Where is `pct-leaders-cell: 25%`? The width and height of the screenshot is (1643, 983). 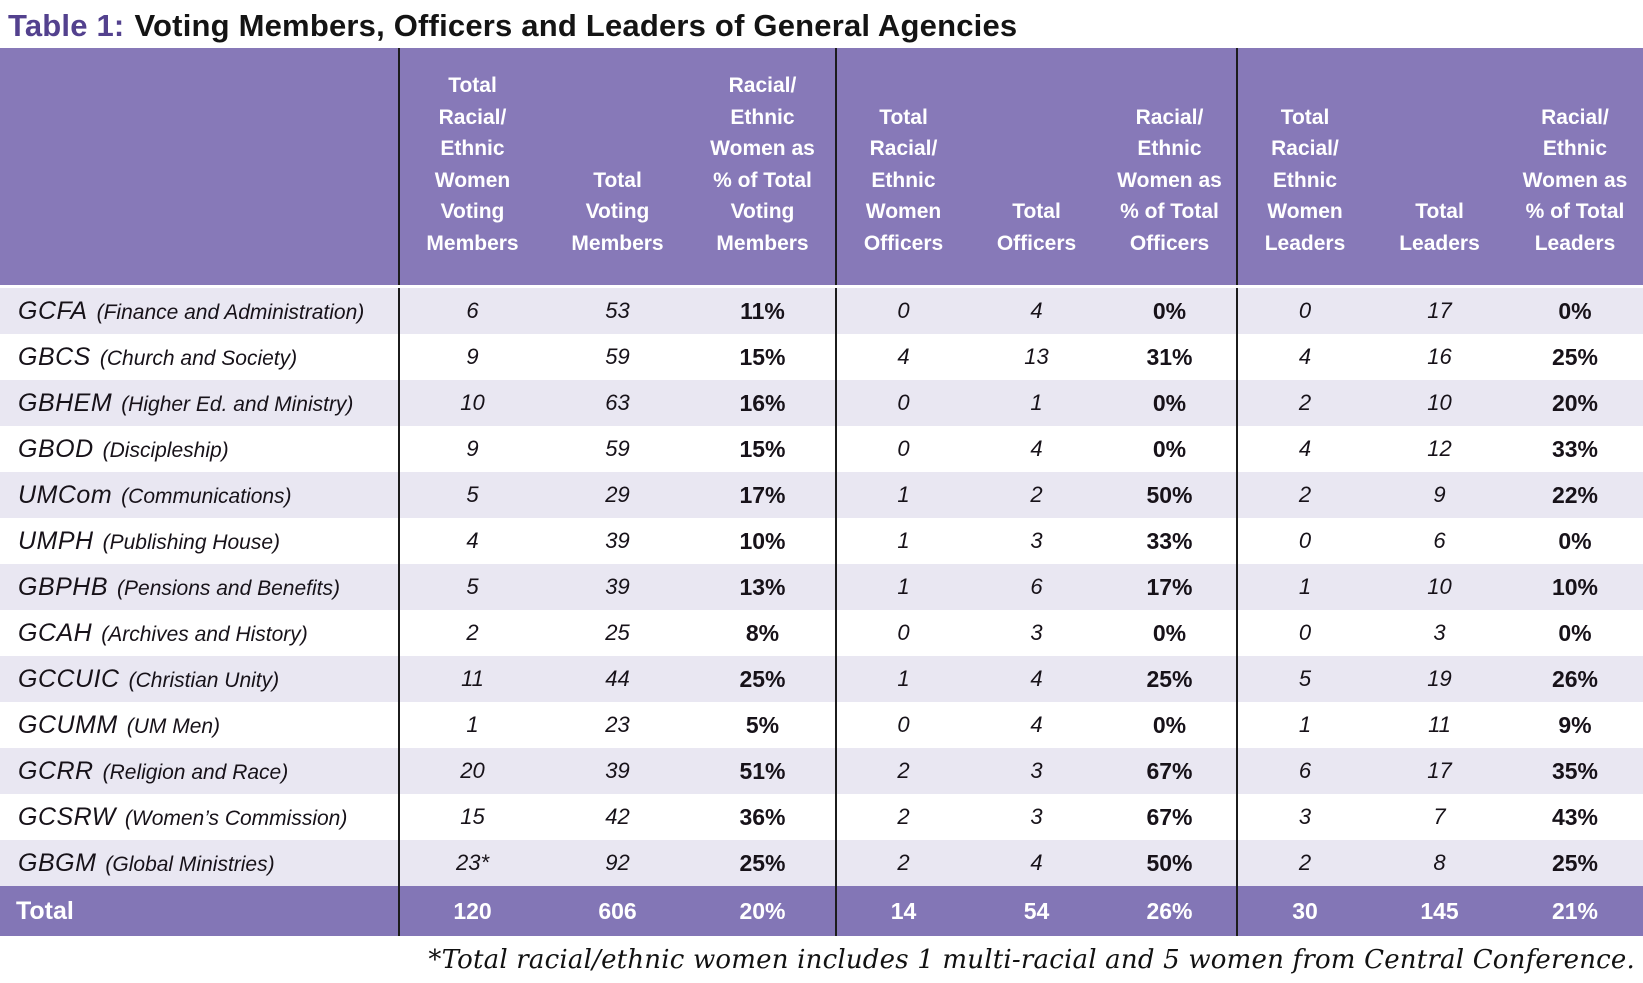 pct-leaders-cell: 25% is located at coordinates (1575, 862).